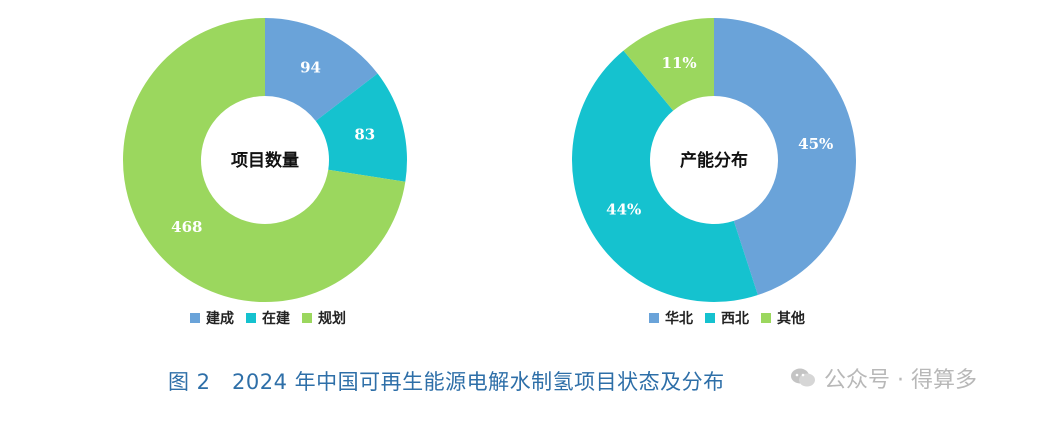  Describe the element at coordinates (900, 380) in the screenshot. I see `watermark-text: 公众号 · 得算多` at that location.